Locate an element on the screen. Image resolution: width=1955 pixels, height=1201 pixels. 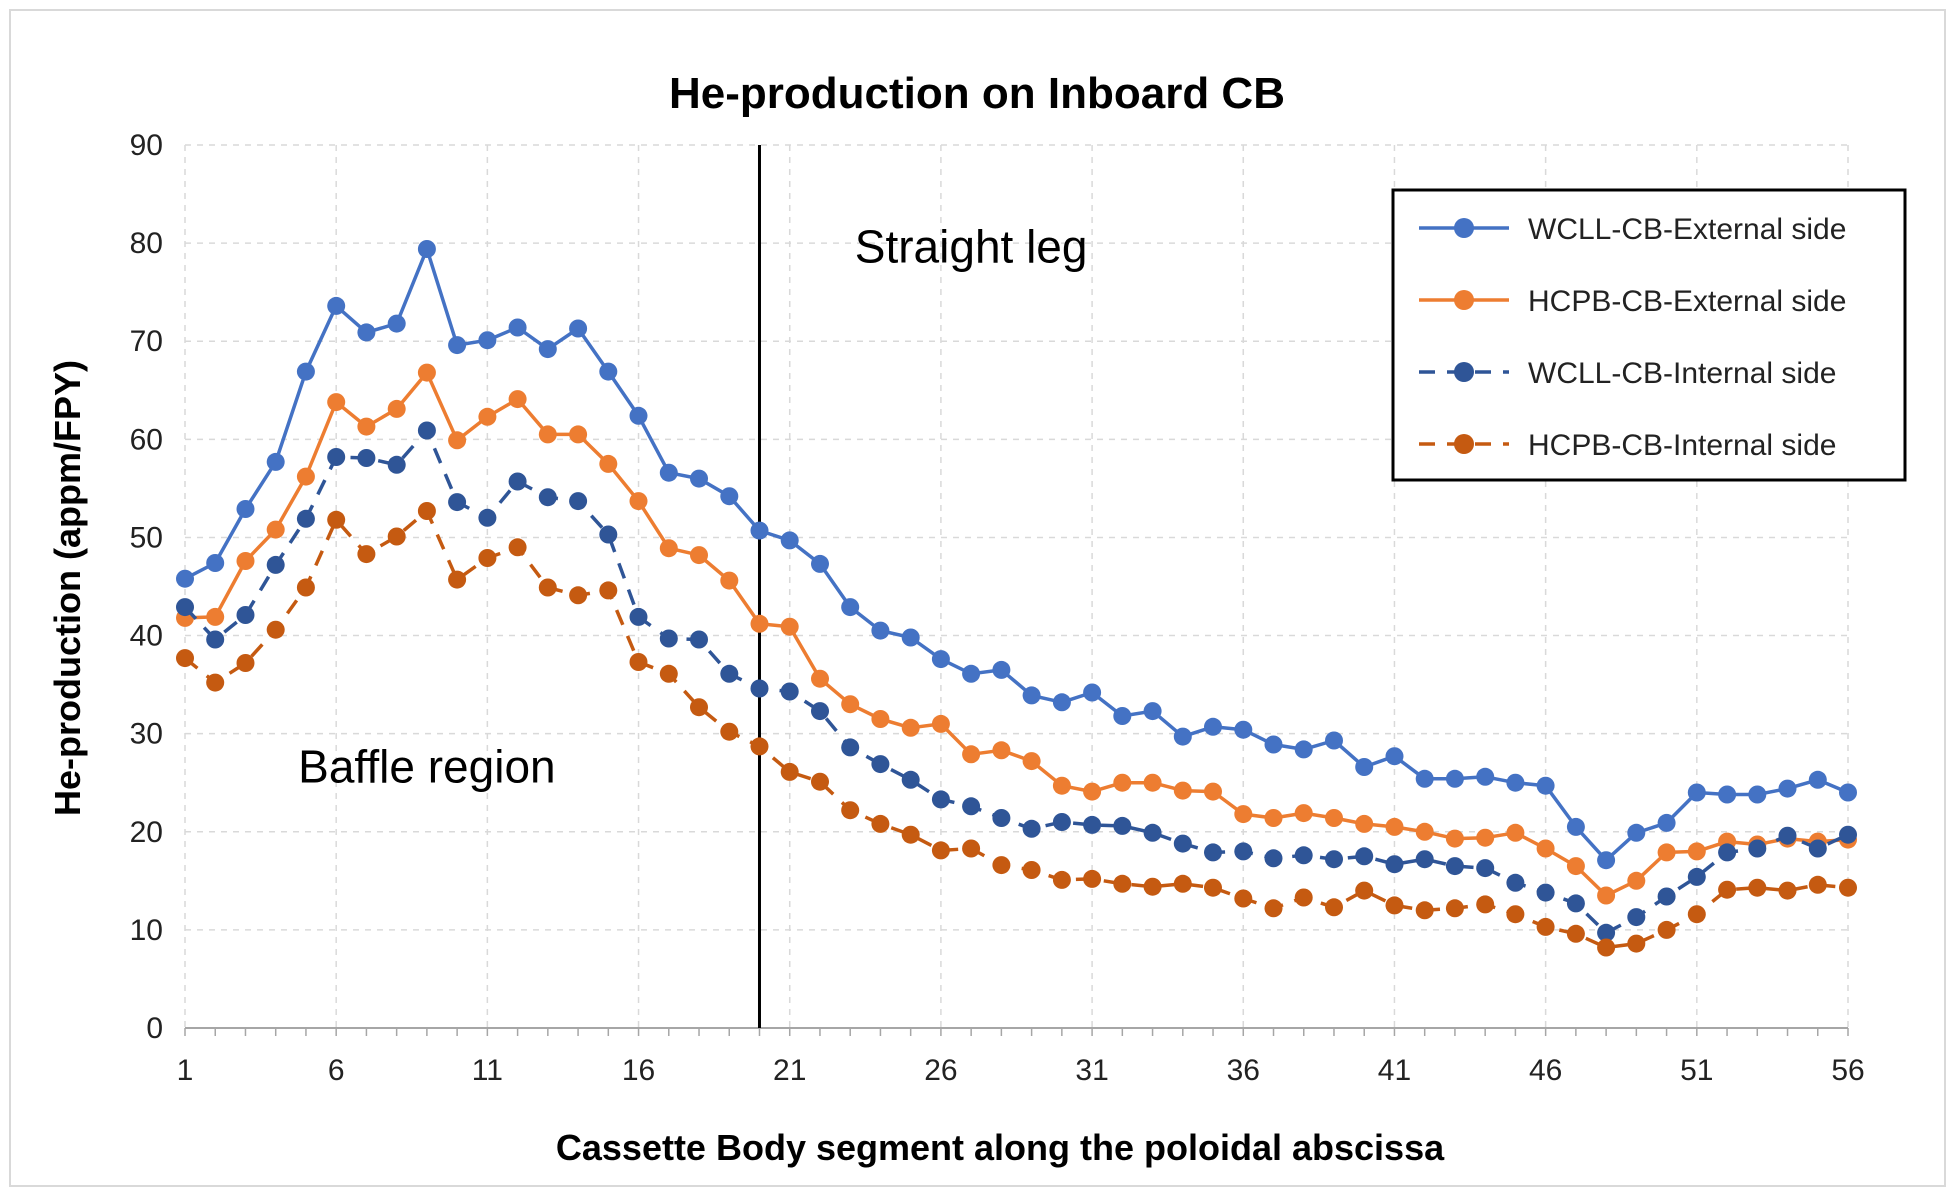
x-tick-label: 26 is located at coordinates (940, 1070).